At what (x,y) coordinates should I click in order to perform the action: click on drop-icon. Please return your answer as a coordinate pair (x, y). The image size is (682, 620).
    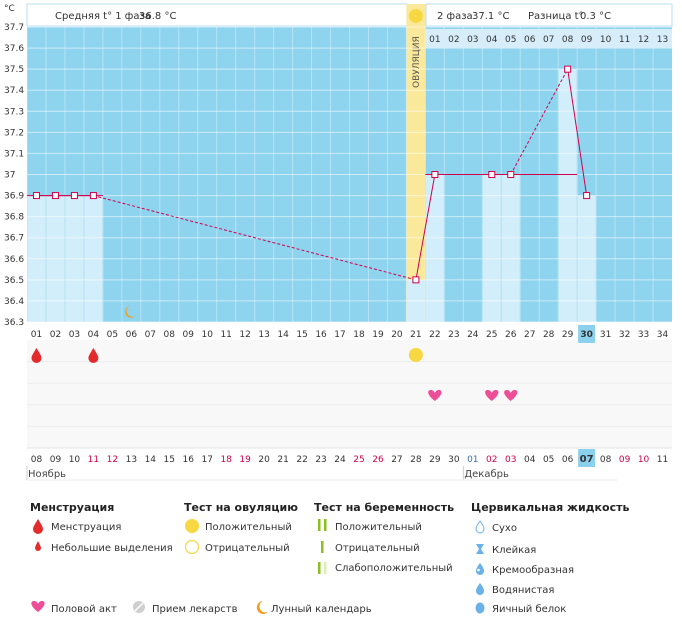
    Looking at the image, I should click on (38, 526).